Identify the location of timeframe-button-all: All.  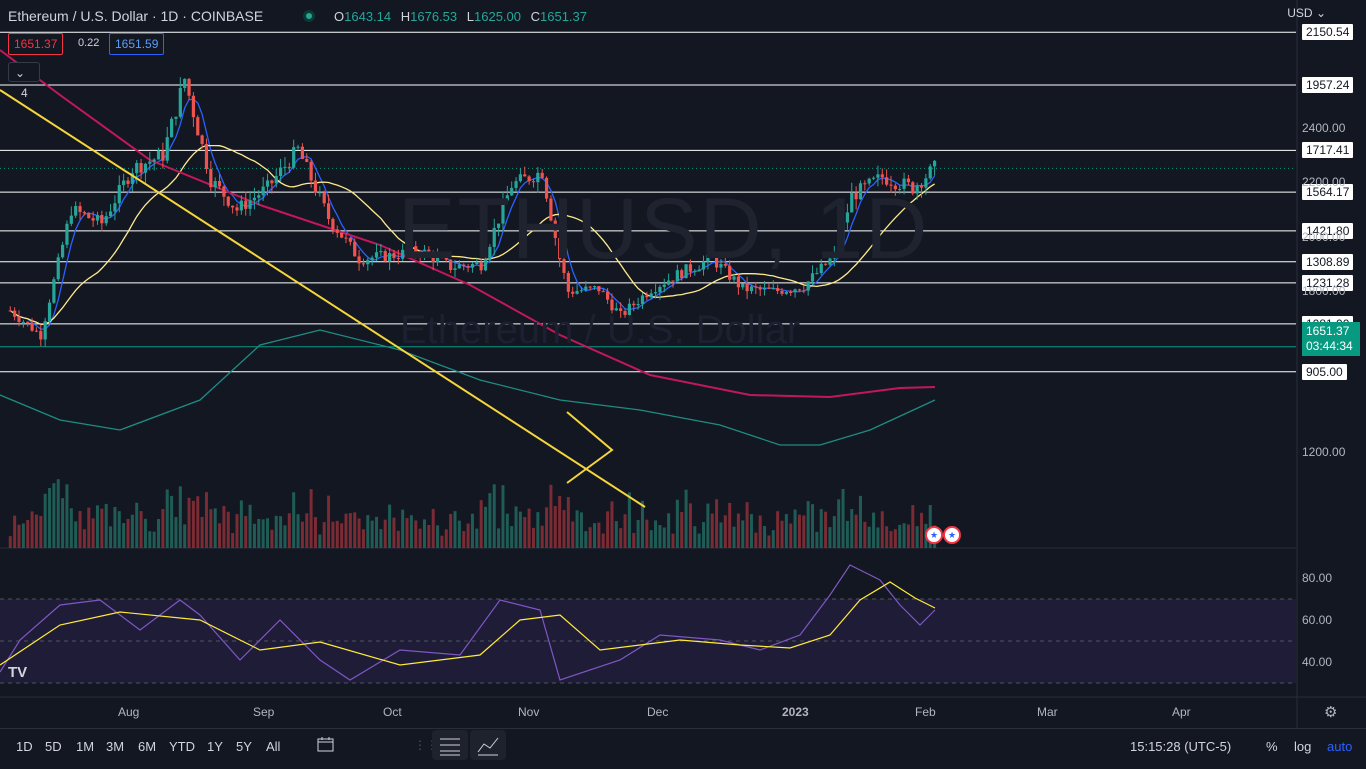
(273, 746).